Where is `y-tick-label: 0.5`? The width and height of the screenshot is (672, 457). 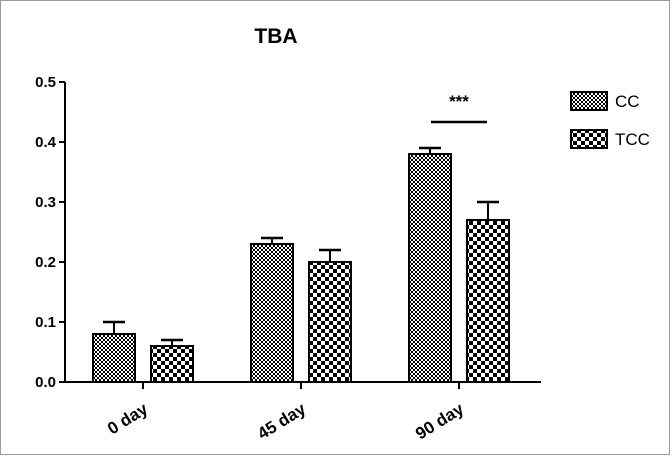 y-tick-label: 0.5 is located at coordinates (45, 82).